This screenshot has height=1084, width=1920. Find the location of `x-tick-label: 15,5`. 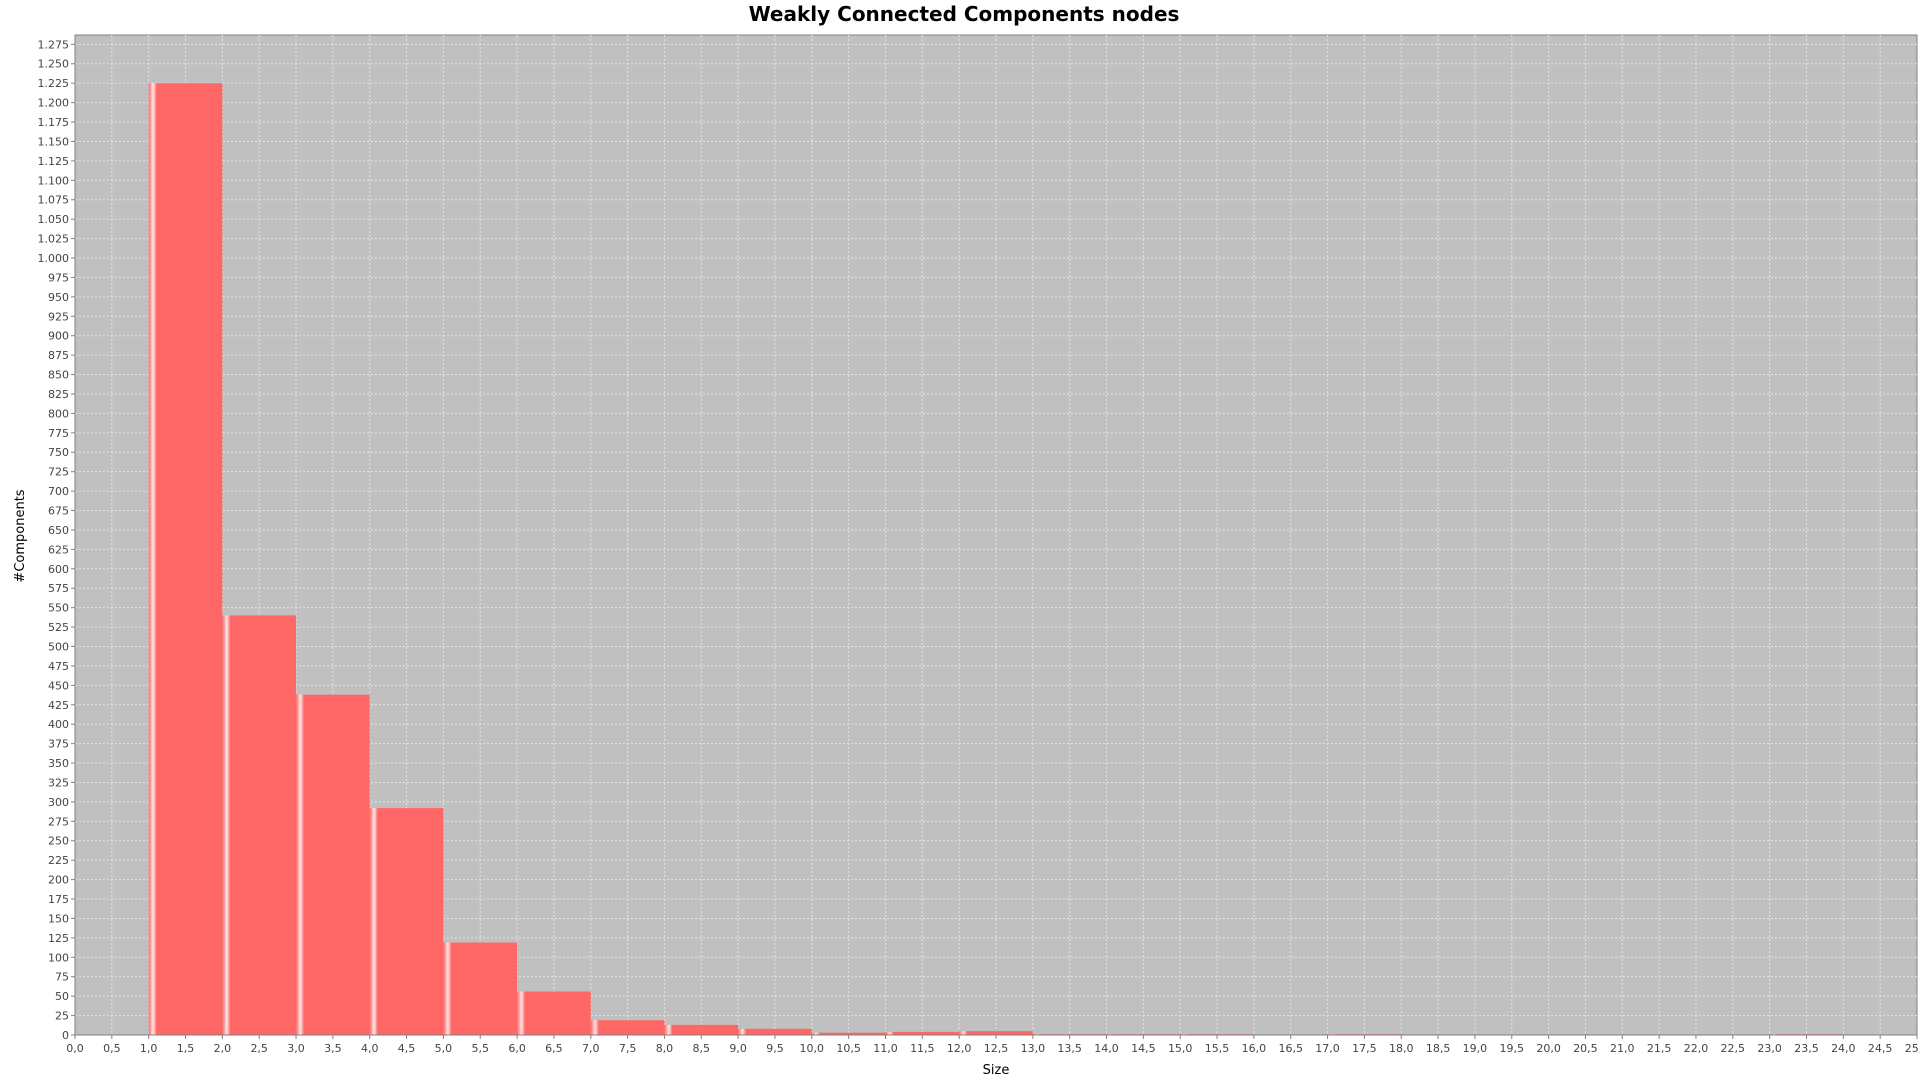

x-tick-label: 15,5 is located at coordinates (1217, 1048).